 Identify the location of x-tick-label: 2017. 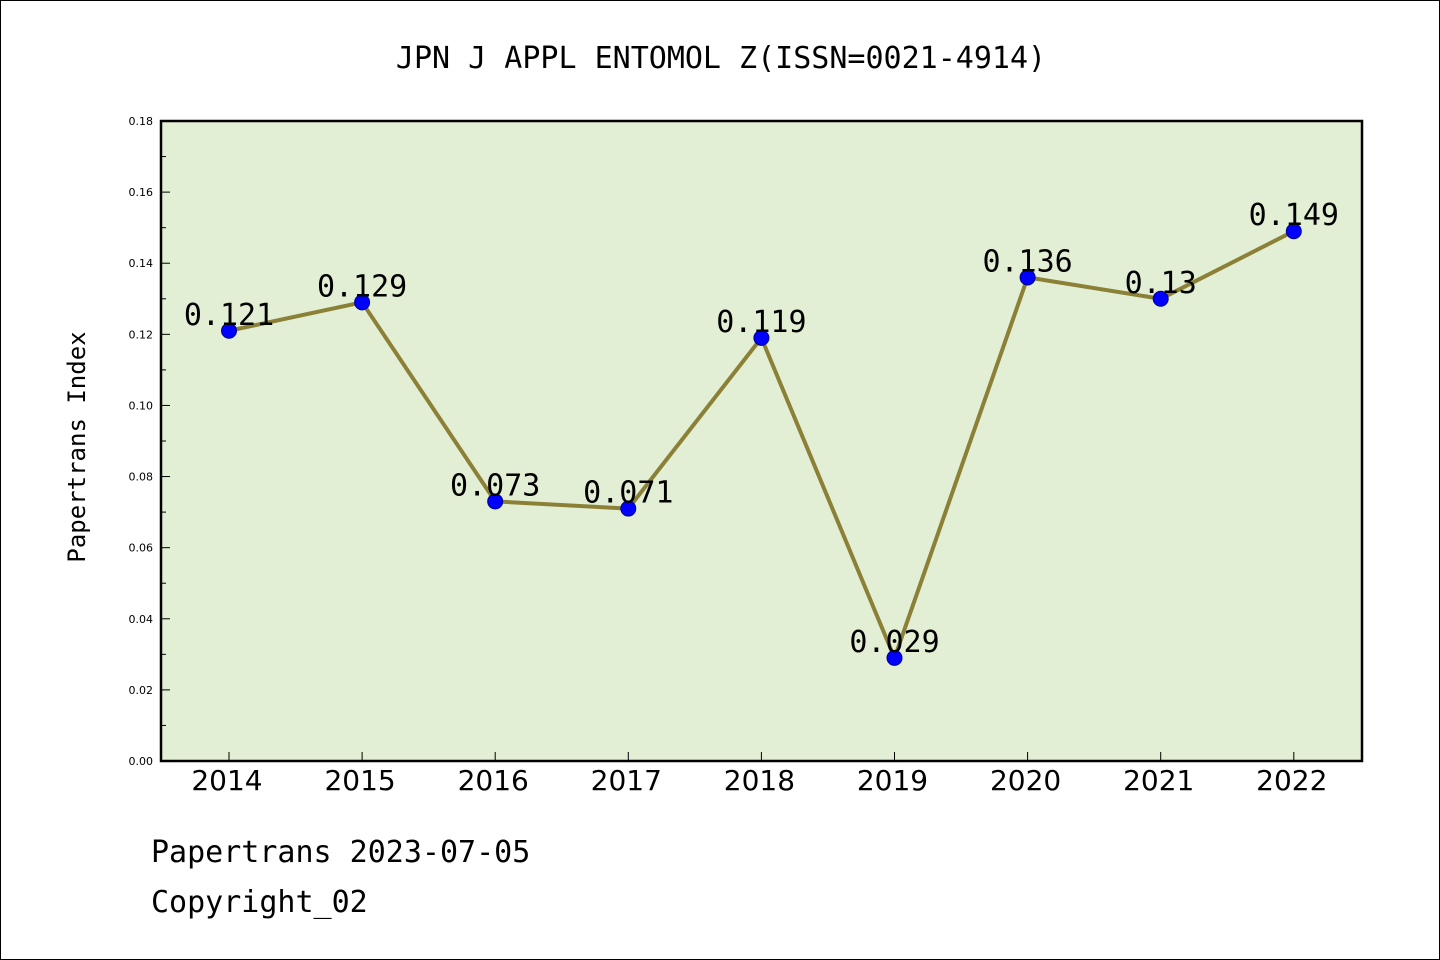
(626, 780).